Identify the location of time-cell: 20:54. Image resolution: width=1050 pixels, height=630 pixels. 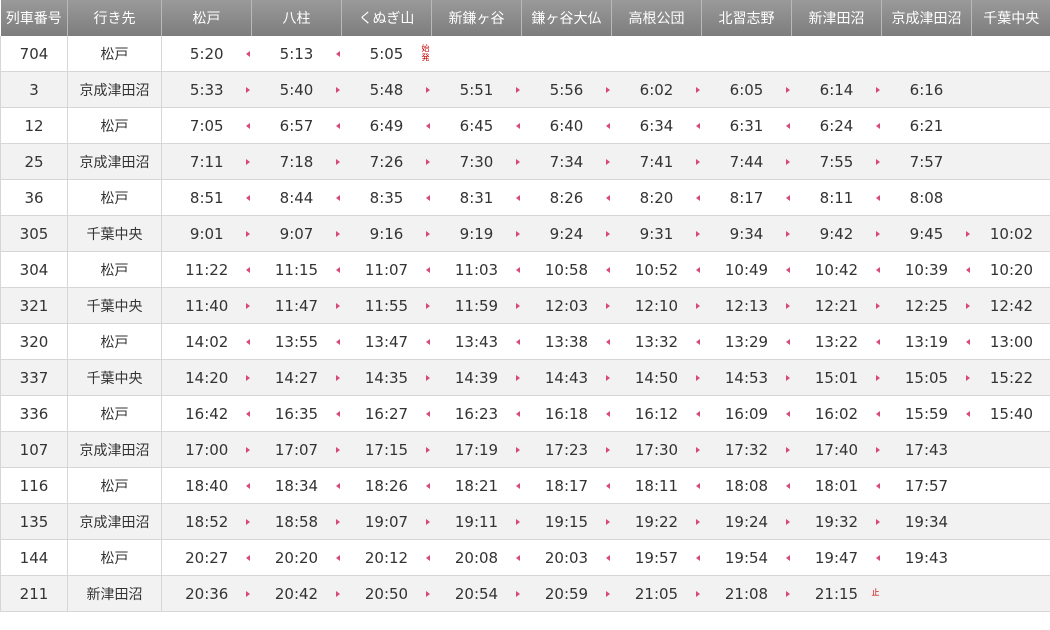
(476, 593).